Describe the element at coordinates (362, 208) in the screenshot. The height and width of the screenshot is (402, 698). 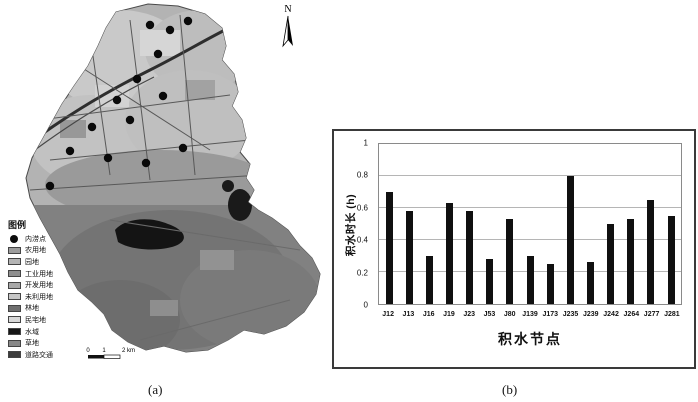
I see `y-tick-label: 0.6` at that location.